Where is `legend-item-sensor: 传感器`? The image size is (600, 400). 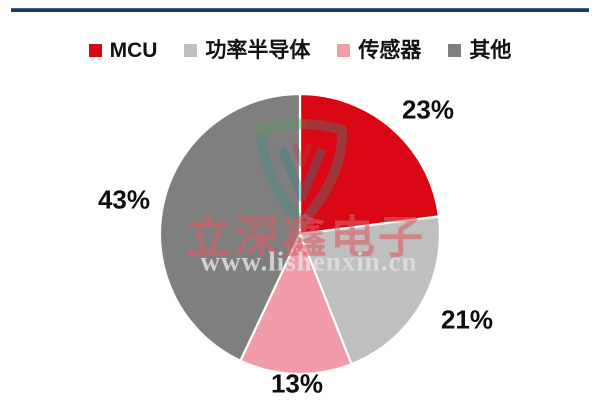
legend-item-sensor: 传感器 is located at coordinates (379, 50).